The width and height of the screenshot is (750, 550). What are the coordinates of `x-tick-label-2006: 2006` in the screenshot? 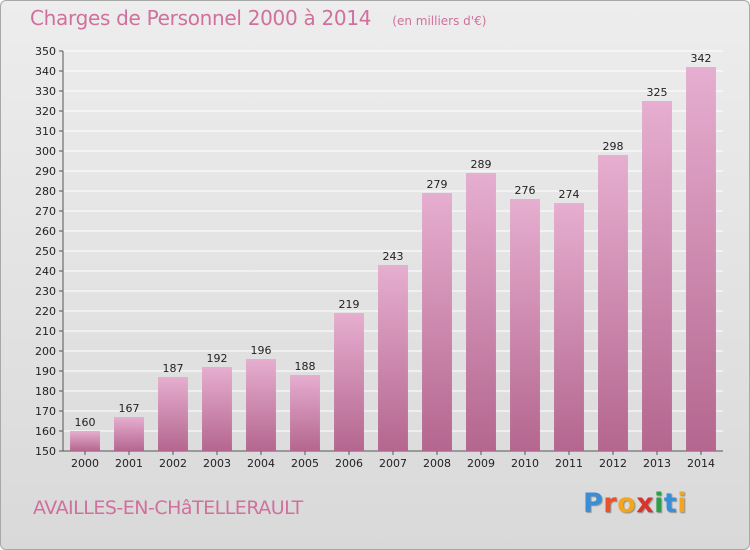 It's located at (349, 463).